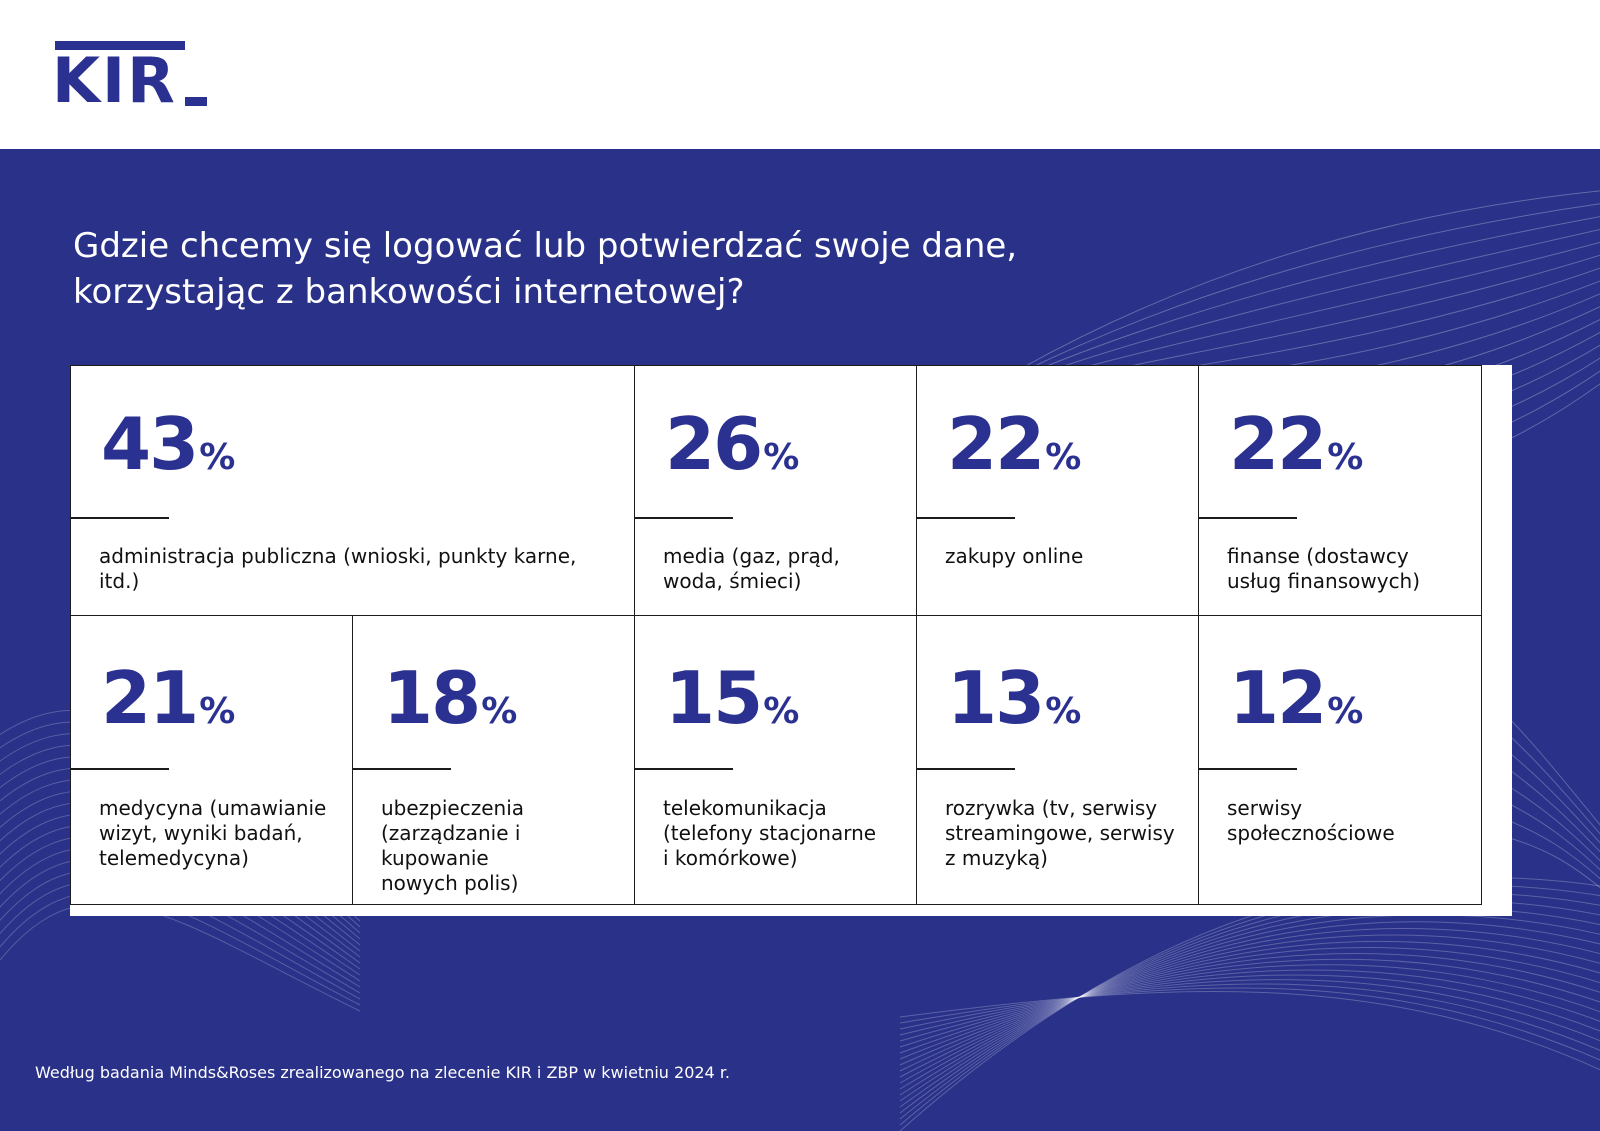  I want to click on stat-label: serwisy społecznościowe, so click(1311, 820).